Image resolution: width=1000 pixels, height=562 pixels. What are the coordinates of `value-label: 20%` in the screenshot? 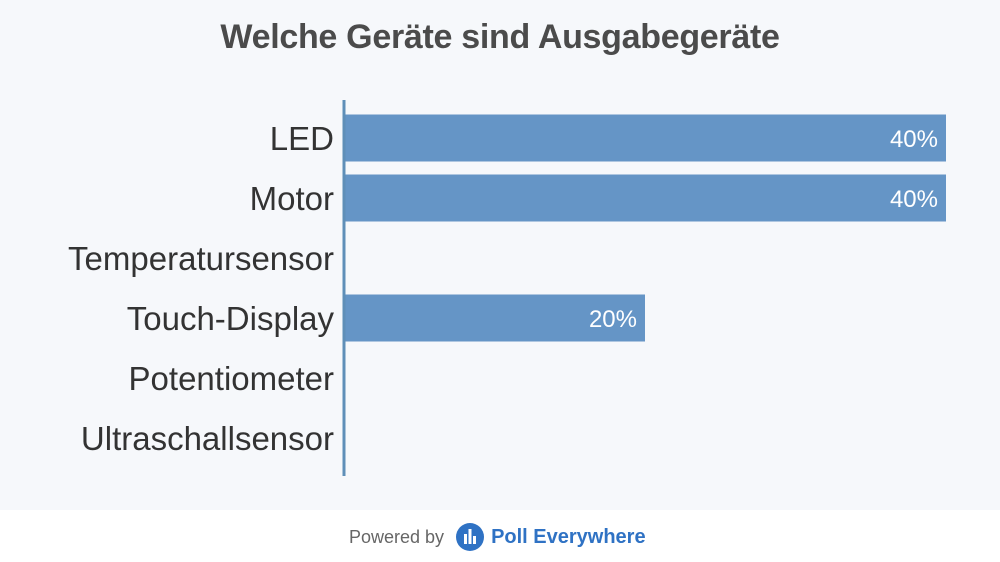 It's located at (613, 319).